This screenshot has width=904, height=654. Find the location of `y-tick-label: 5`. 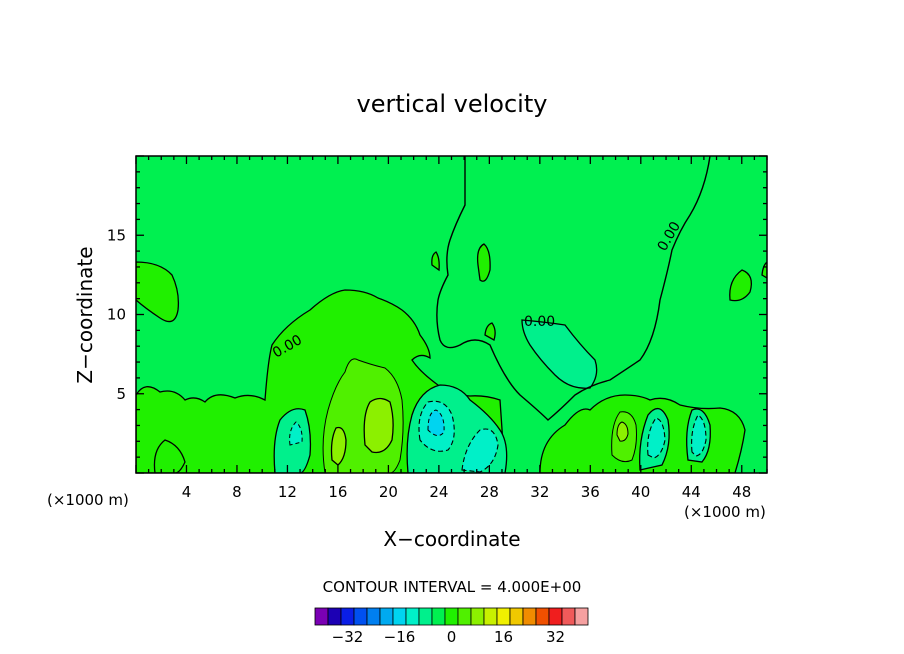

y-tick-label: 5 is located at coordinates (121, 394).